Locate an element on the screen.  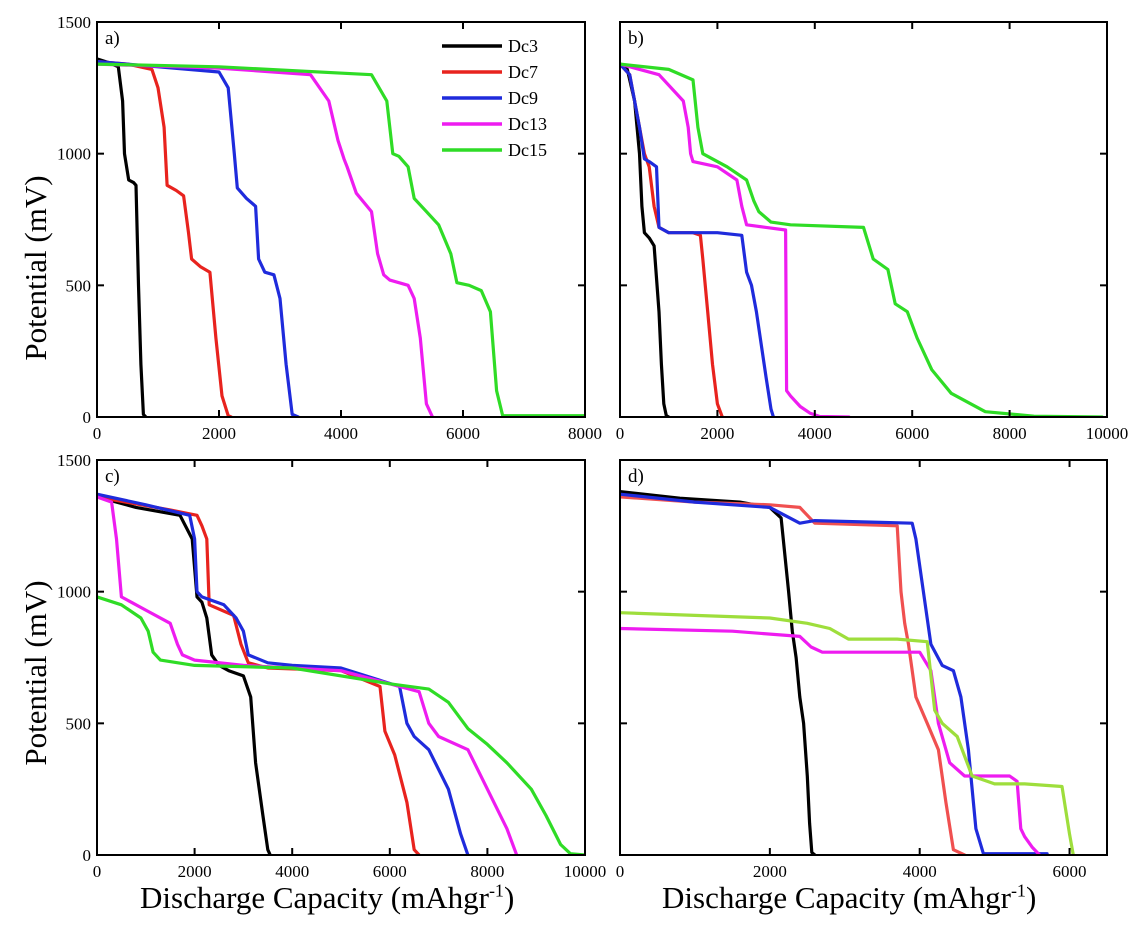
panel-label: d) is located at coordinates (636, 476).